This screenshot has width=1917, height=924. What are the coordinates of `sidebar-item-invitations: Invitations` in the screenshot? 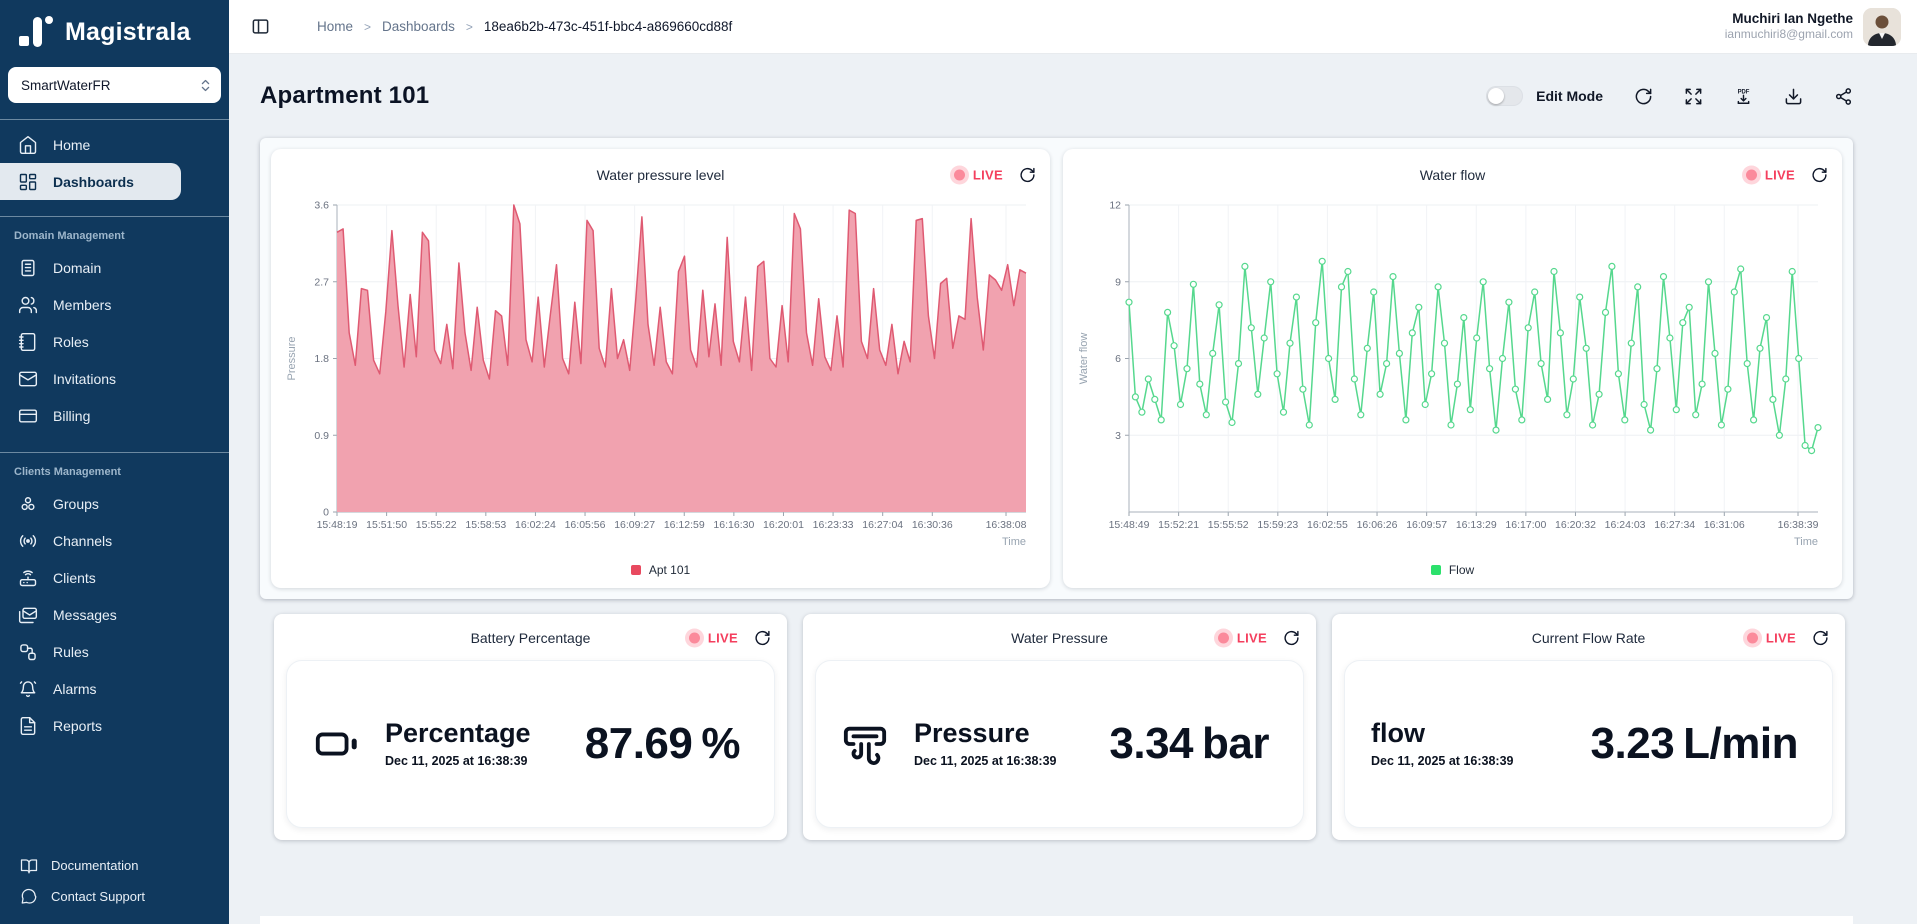 It's located at (90, 378).